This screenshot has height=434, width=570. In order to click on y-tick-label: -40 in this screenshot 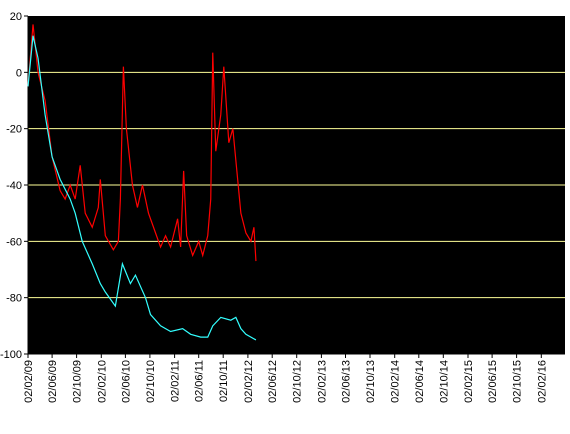, I will do `click(14, 186)`.